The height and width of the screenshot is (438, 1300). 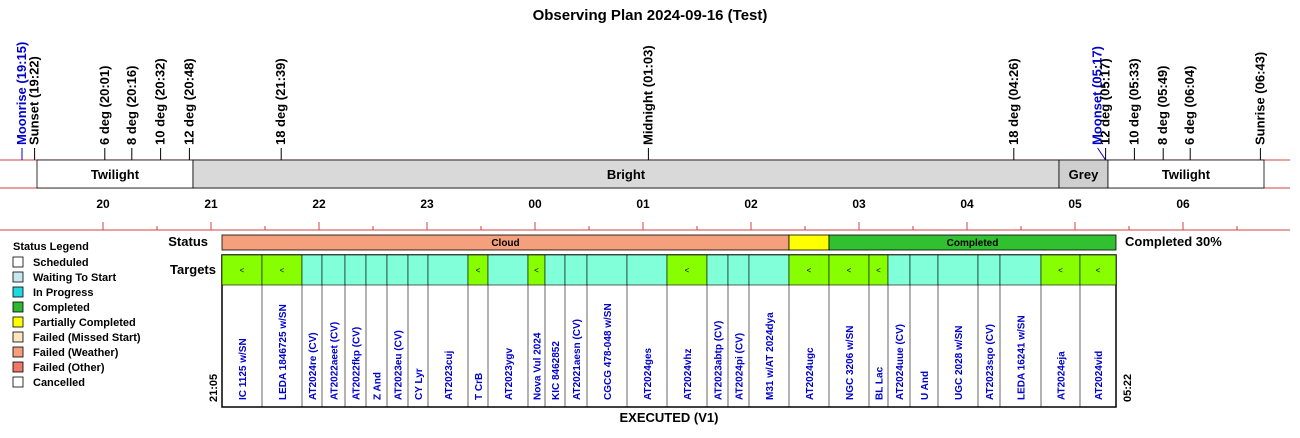 I want to click on target-name: AT2021aesn (CV), so click(x=577, y=359).